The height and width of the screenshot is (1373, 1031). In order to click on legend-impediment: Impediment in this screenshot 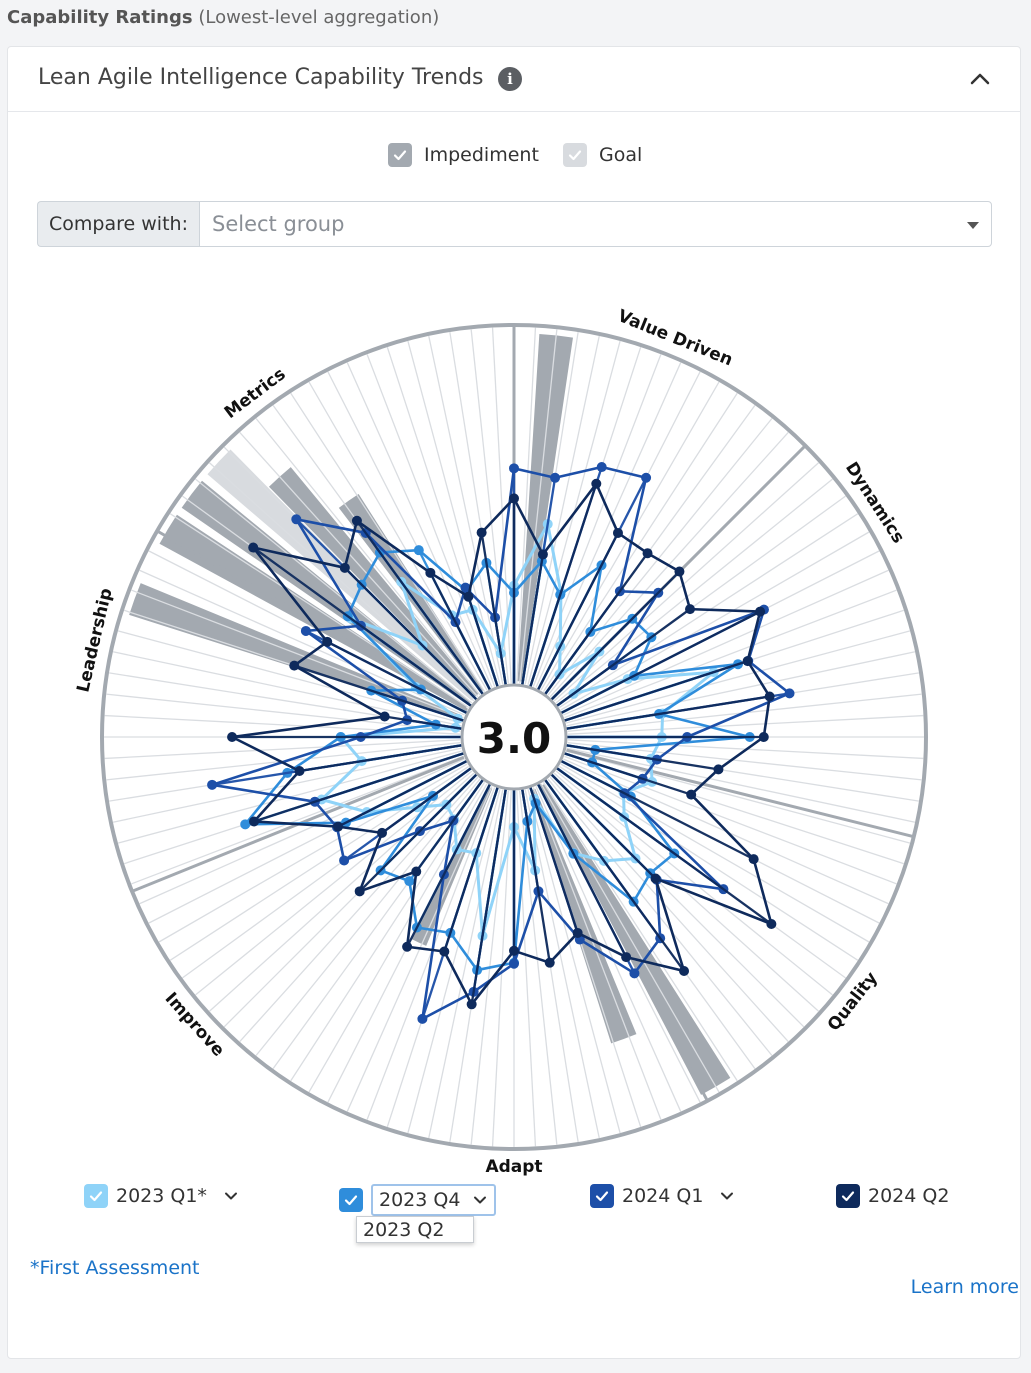, I will do `click(463, 155)`.